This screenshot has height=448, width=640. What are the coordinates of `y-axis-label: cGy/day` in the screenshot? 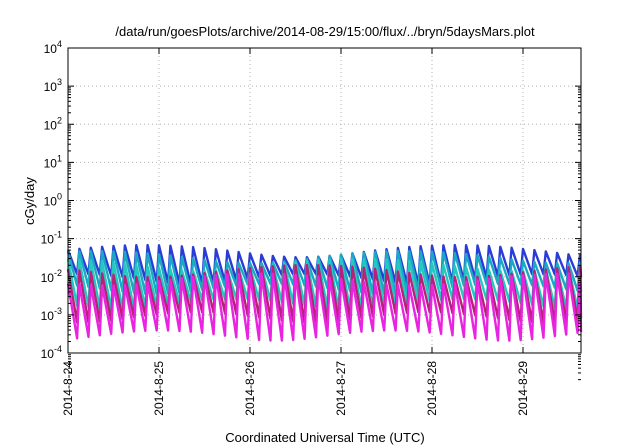 It's located at (29, 201).